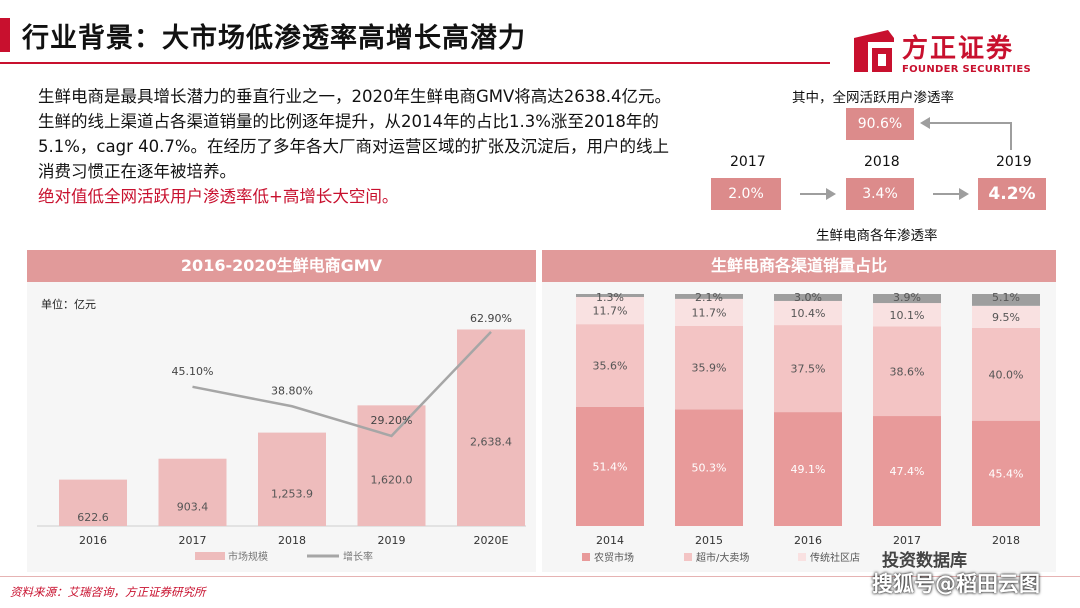 The image size is (1080, 608). What do you see at coordinates (958, 49) in the screenshot?
I see `logo-name-cn: 方正证券` at bounding box center [958, 49].